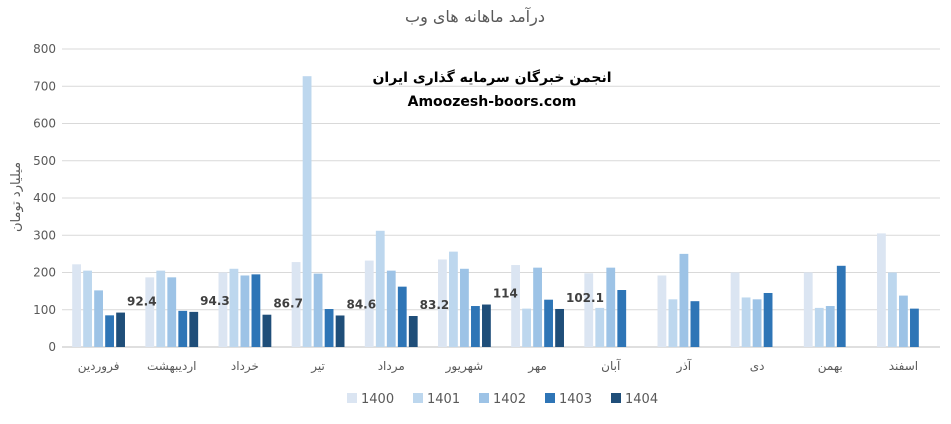 The width and height of the screenshot is (951, 424). What do you see at coordinates (684, 366) in the screenshot?
I see `x-tick-label: آذر` at bounding box center [684, 366].